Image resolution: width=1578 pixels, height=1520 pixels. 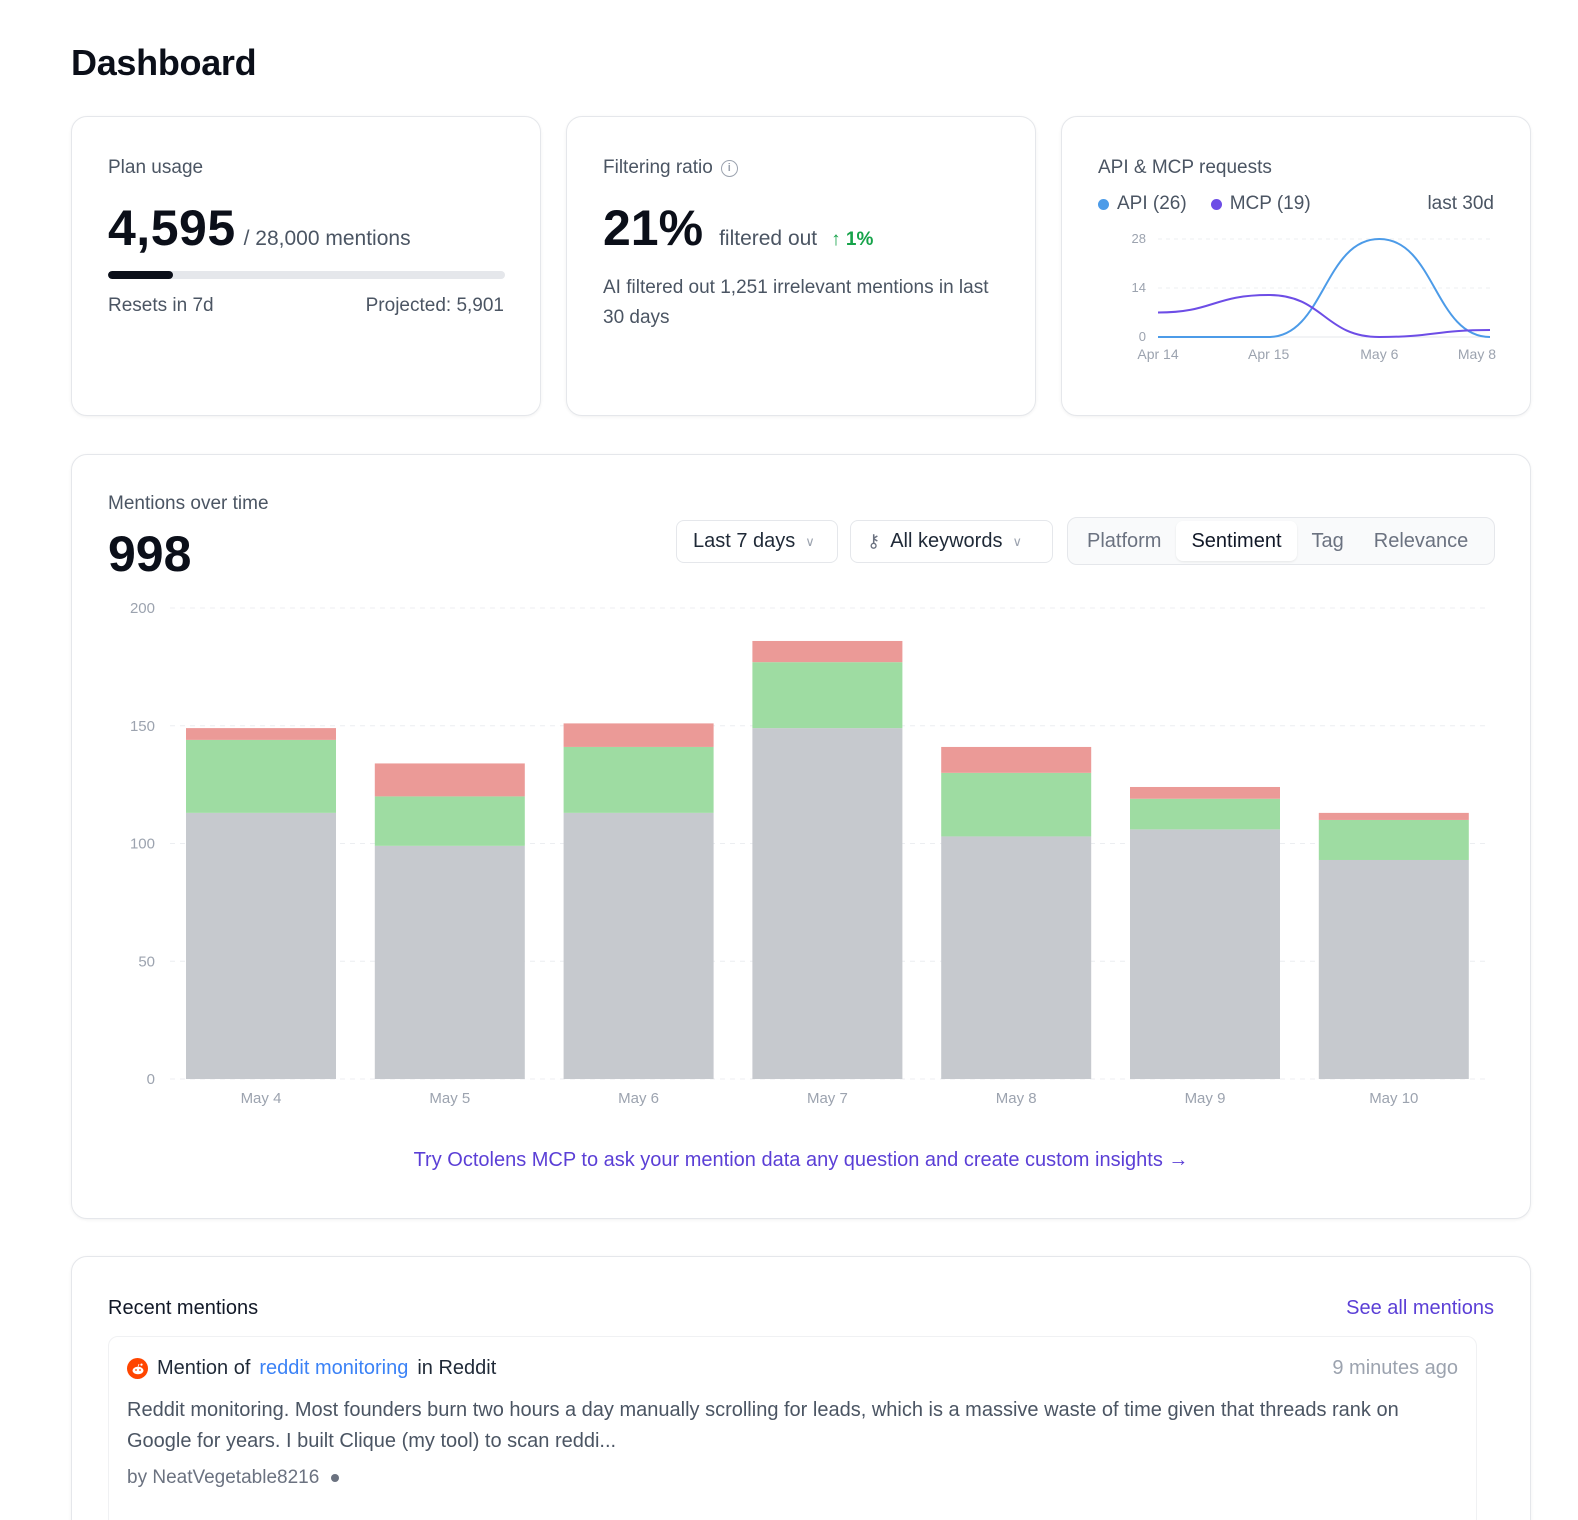 I want to click on keywords-label: All keywords, so click(x=946, y=541).